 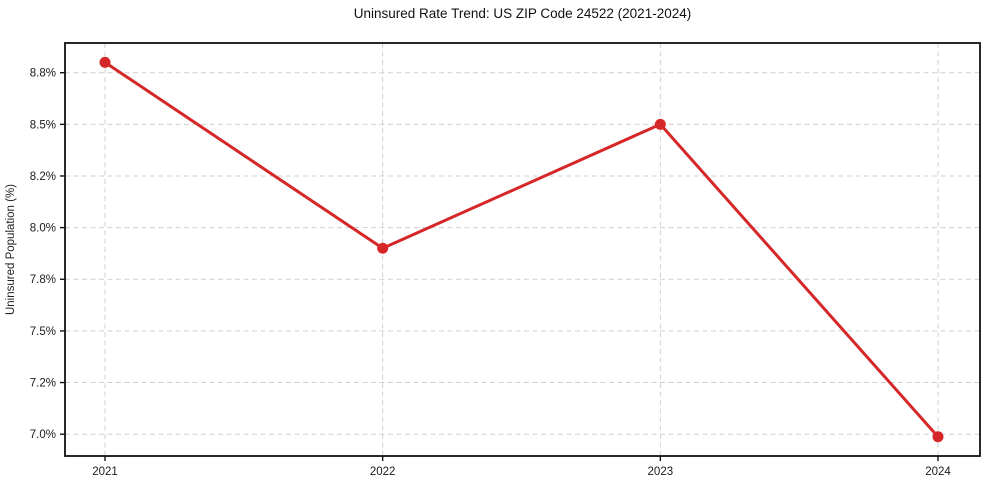 I want to click on data-point-2023, so click(x=660, y=124).